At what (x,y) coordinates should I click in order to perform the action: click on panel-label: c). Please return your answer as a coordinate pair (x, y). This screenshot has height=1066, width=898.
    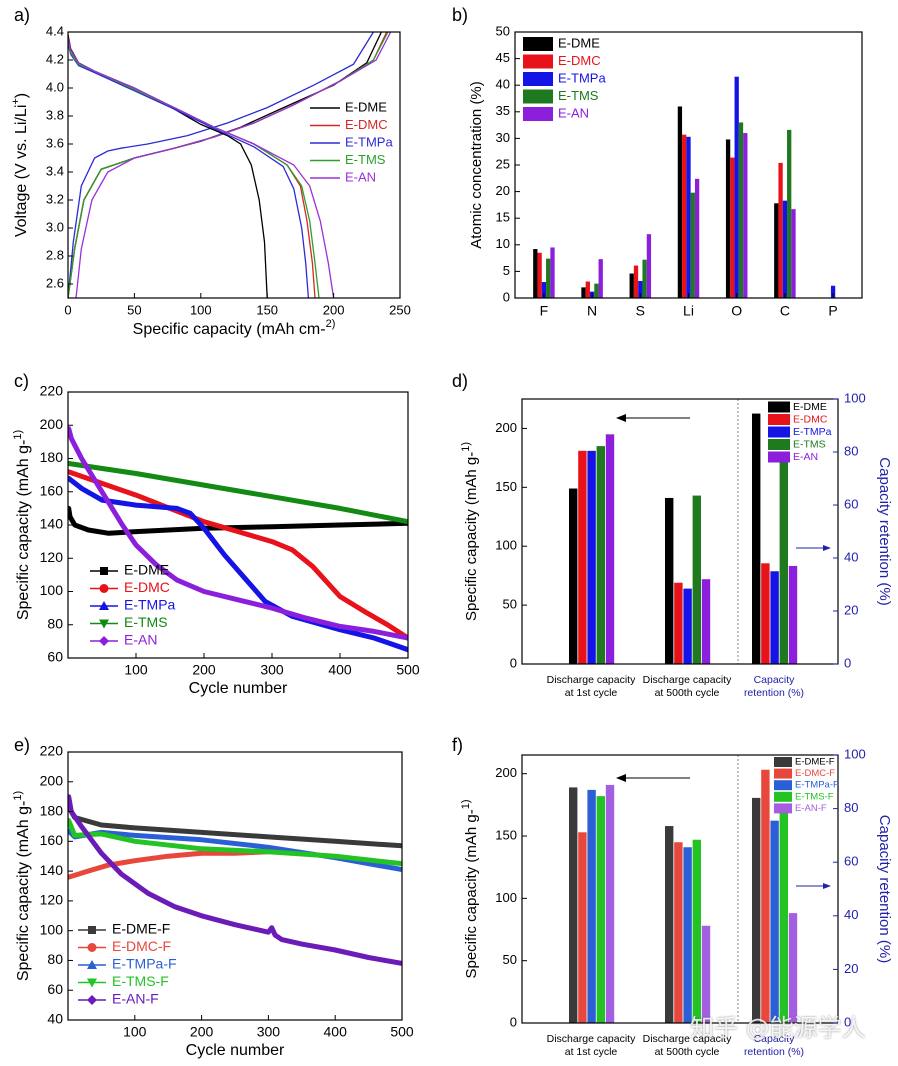
    Looking at the image, I should click on (21, 381).